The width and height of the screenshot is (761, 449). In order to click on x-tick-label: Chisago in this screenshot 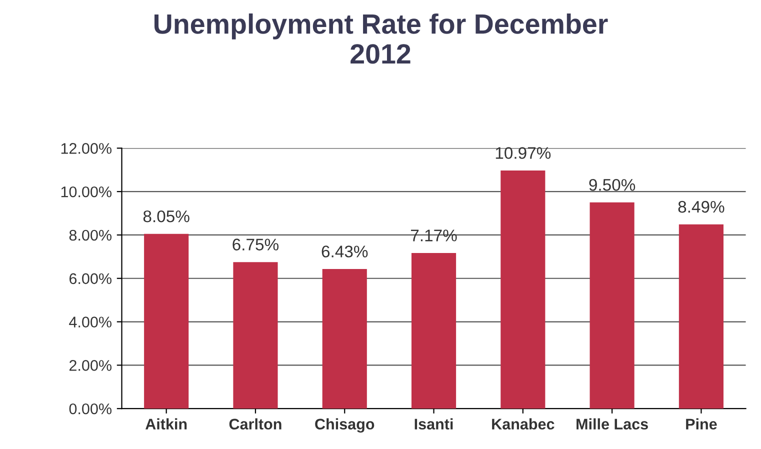, I will do `click(344, 425)`.